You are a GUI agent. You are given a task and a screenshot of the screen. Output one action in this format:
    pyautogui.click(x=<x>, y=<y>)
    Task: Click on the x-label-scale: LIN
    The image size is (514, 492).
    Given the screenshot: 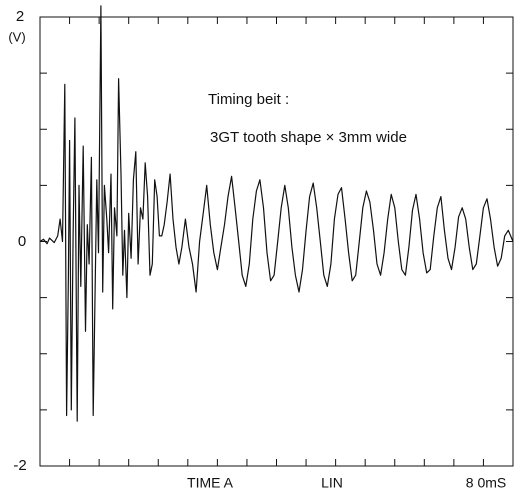 What is the action you would take?
    pyautogui.click(x=332, y=483)
    